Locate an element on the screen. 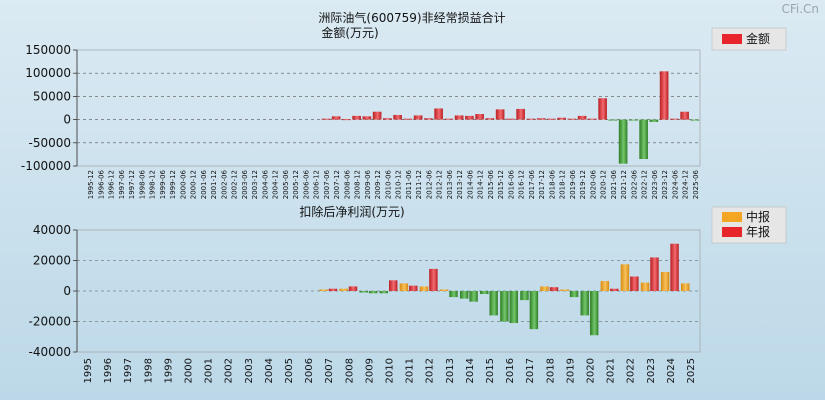 The image size is (825, 400). chart1-x-tick-label: 2016-06 is located at coordinates (511, 184).